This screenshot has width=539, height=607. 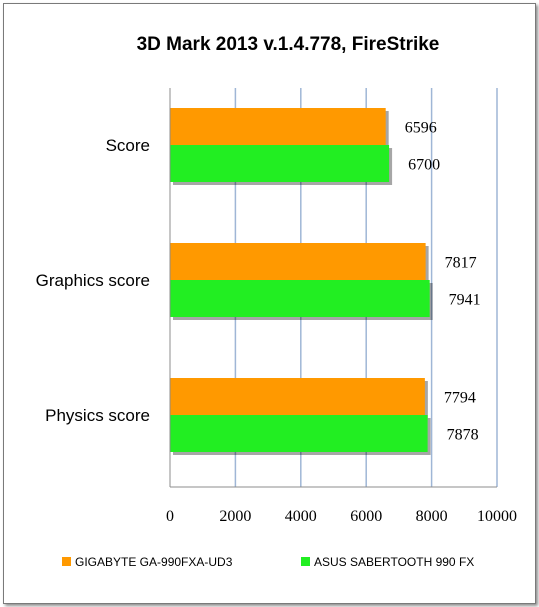 What do you see at coordinates (300, 298) in the screenshot?
I see `bar-graphics-score-asus-sabertooth-990-fx` at bounding box center [300, 298].